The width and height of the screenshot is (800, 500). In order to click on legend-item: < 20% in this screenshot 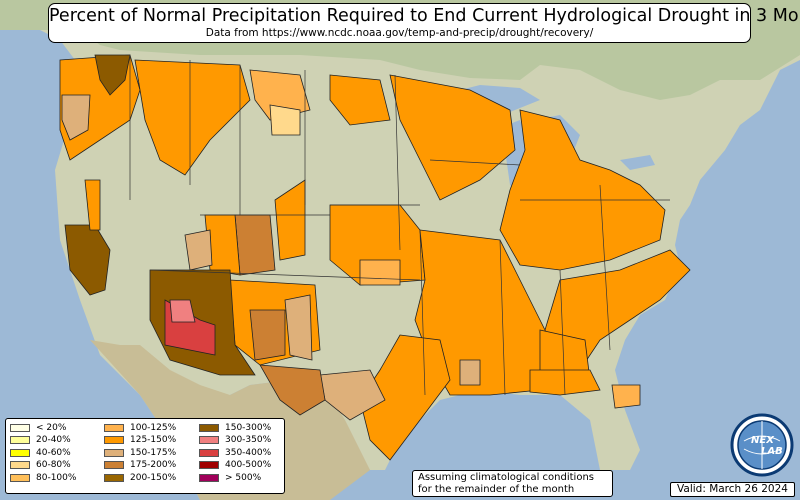, I will do `click(43, 428)`.